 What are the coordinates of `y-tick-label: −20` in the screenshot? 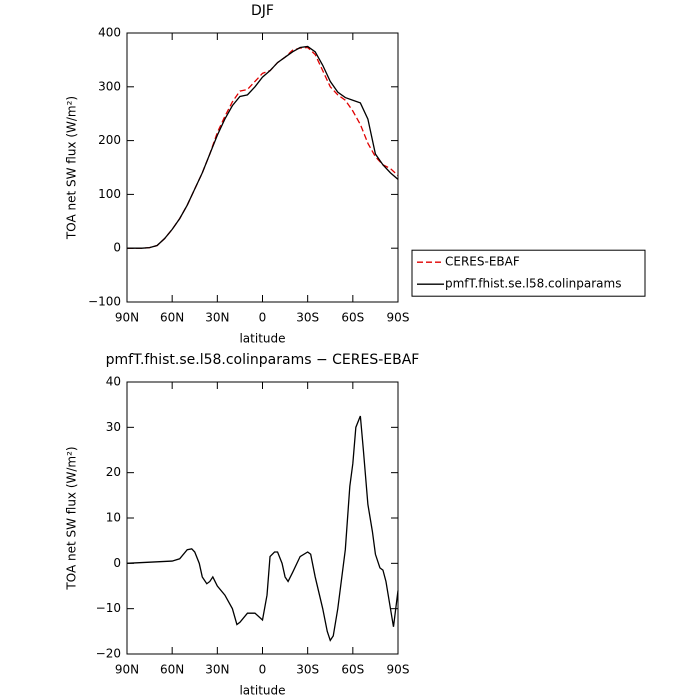 It's located at (108, 654).